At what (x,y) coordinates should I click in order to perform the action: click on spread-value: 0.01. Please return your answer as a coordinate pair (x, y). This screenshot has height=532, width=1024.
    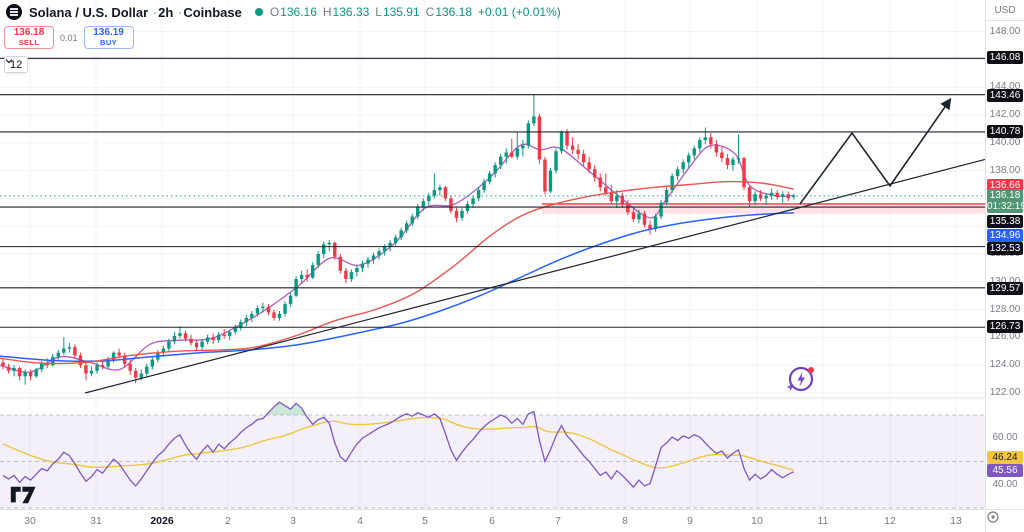
    Looking at the image, I should click on (69, 37).